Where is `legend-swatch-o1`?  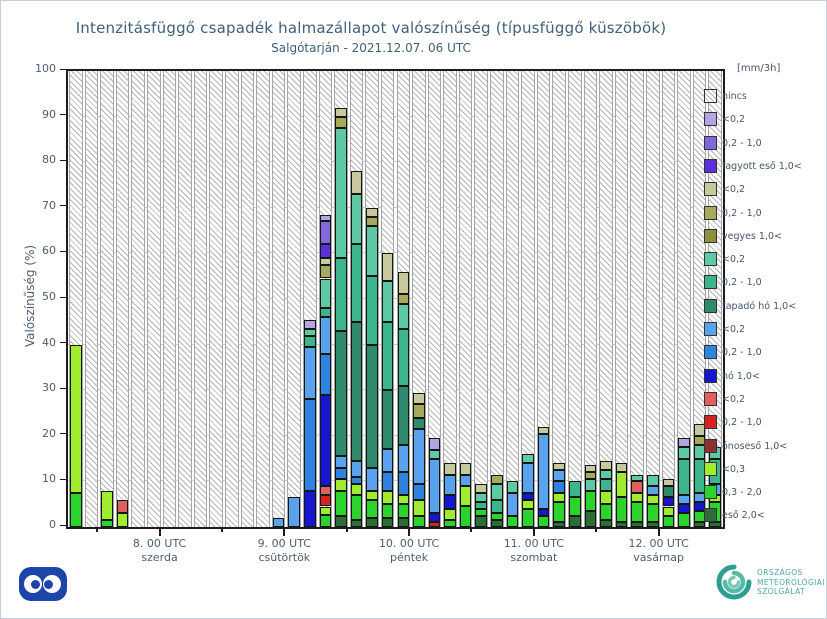 legend-swatch-o1 is located at coordinates (710, 189).